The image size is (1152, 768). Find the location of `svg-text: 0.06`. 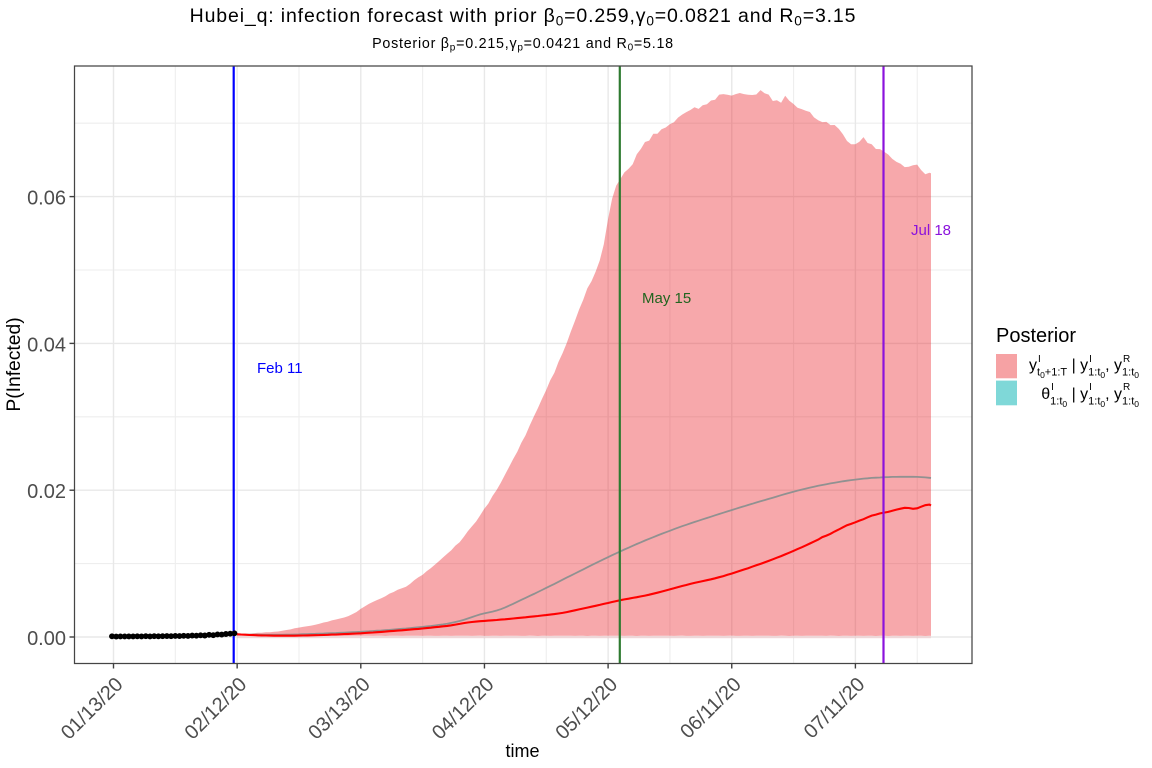

svg-text: 0.06 is located at coordinates (46, 199).